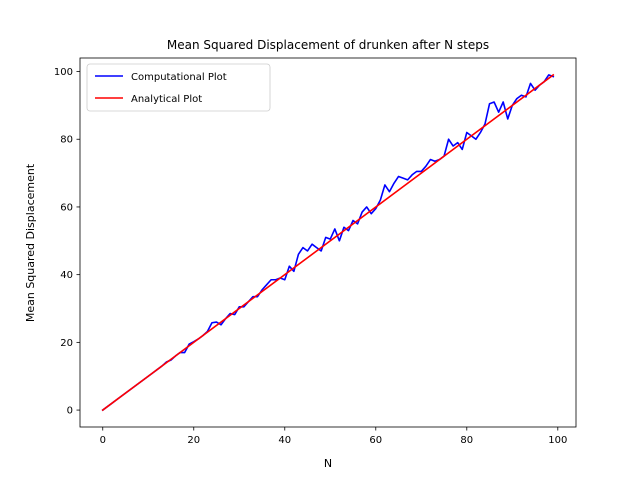 This screenshot has width=640, height=480. What do you see at coordinates (30, 242) in the screenshot?
I see `y-axis-label: Mean Squared Displacement` at bounding box center [30, 242].